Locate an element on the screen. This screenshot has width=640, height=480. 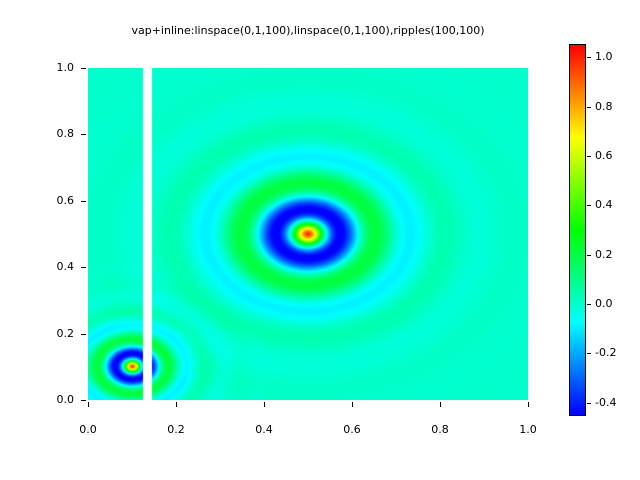
x-tick-label: 0.0 is located at coordinates (88, 429).